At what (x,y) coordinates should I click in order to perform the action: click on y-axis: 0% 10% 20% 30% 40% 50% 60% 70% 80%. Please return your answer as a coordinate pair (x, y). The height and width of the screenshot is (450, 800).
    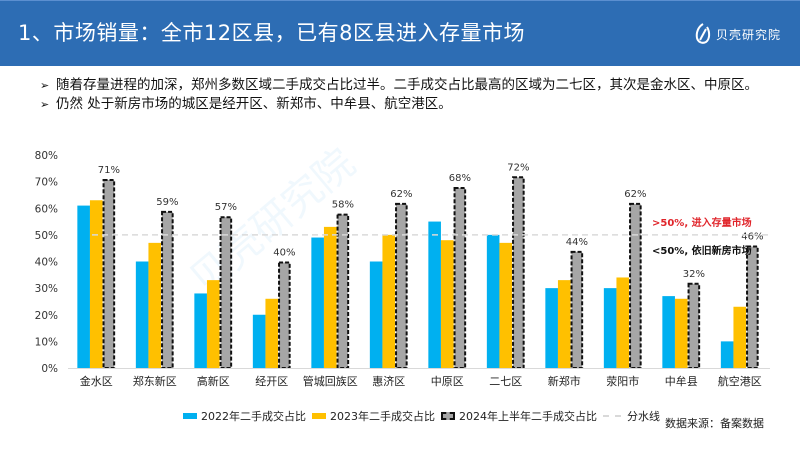
    Looking at the image, I should click on (46, 262).